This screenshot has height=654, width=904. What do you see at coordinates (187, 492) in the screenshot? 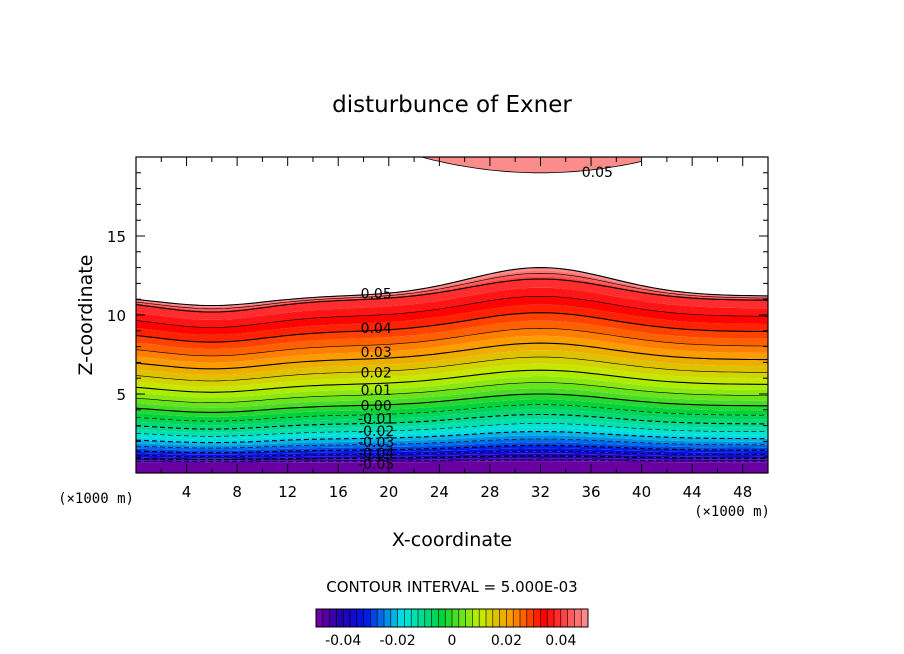
I see `x-tick-label: 4` at bounding box center [187, 492].